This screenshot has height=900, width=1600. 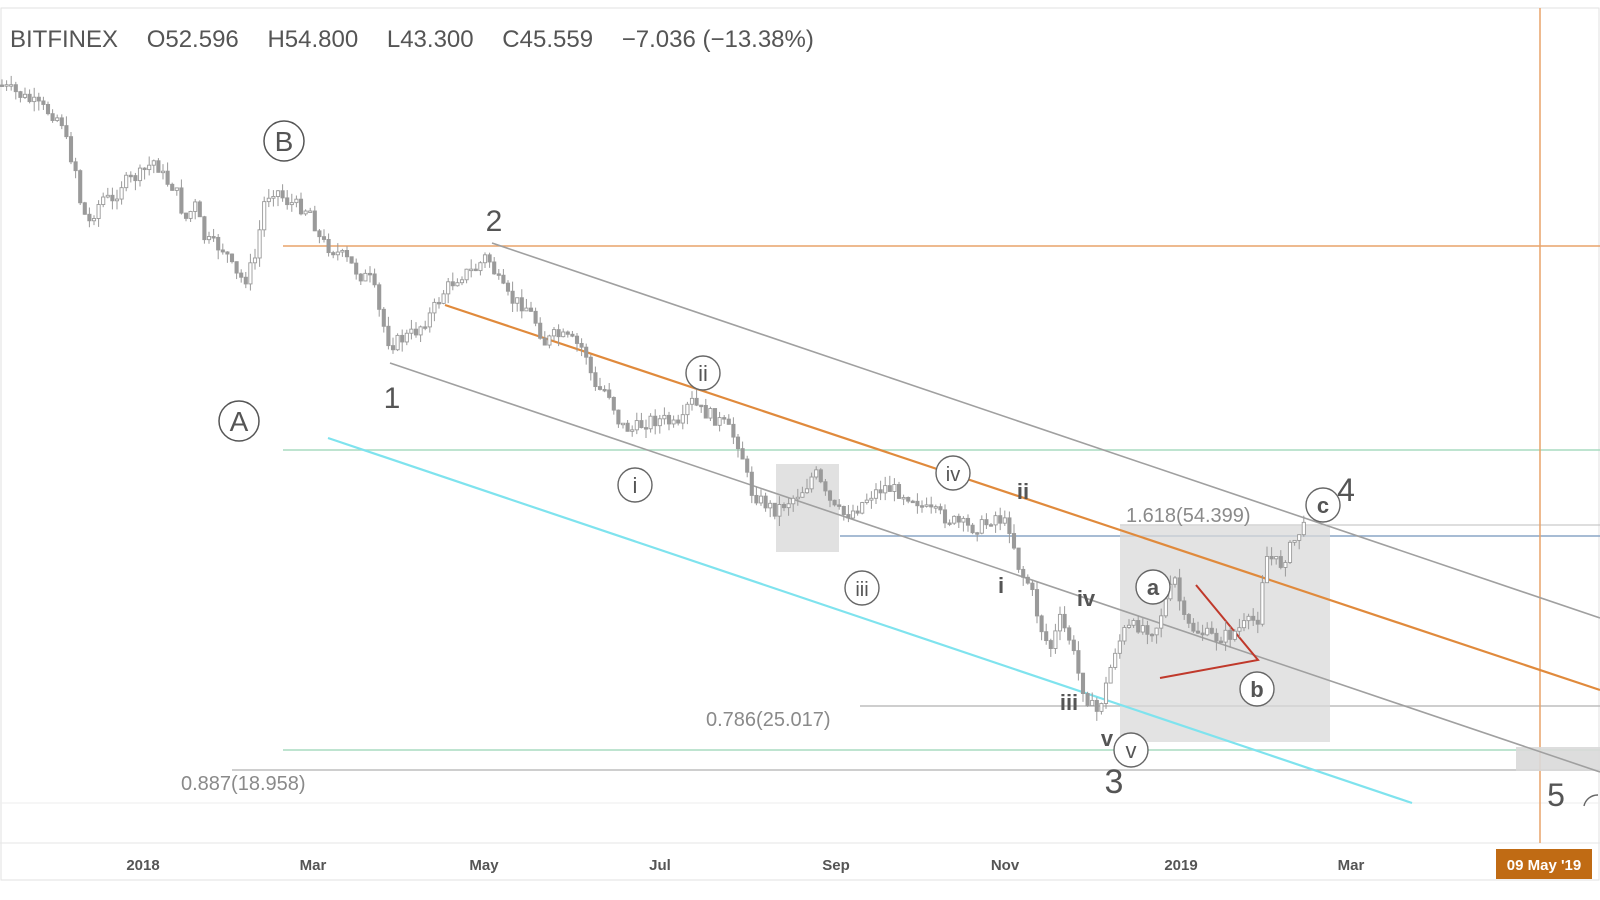 What do you see at coordinates (717, 39) in the screenshot?
I see `change-value: −7.036 (−13.38%)` at bounding box center [717, 39].